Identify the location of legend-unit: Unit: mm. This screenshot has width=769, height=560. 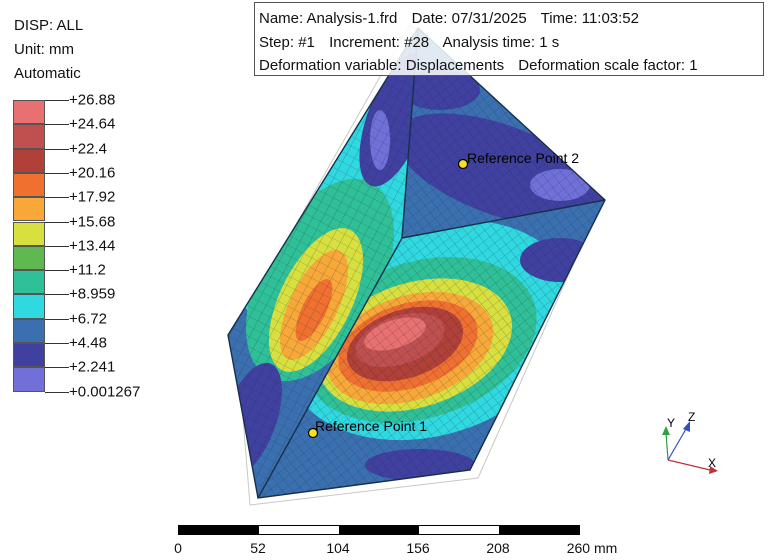
(44, 49).